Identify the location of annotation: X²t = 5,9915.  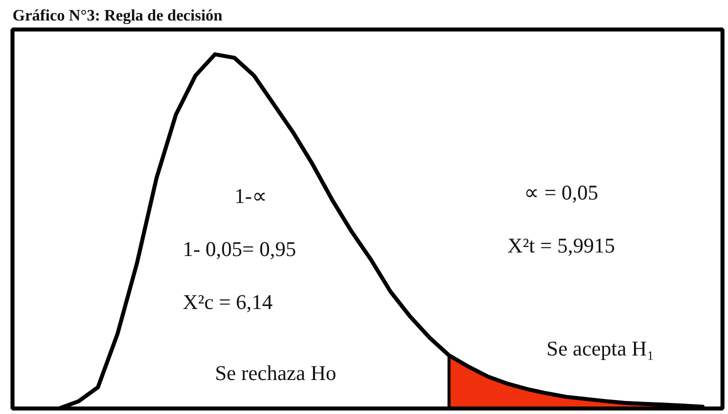
(561, 246).